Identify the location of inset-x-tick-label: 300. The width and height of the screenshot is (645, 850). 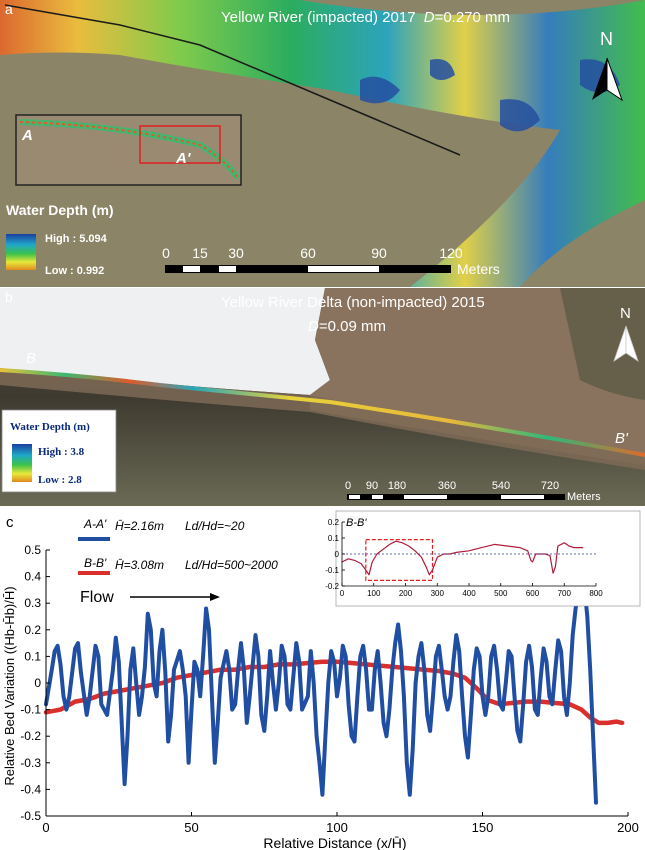
(438, 593).